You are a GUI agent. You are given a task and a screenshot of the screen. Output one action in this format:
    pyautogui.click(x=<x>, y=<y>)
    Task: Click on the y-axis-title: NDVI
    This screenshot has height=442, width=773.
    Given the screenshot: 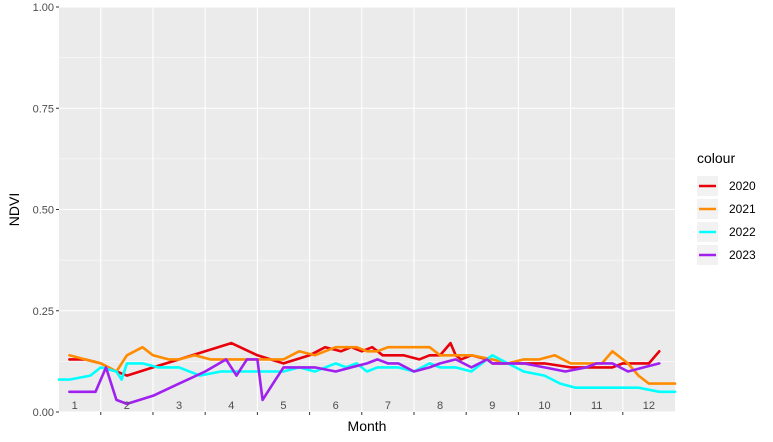 What is the action you would take?
    pyautogui.click(x=14, y=209)
    